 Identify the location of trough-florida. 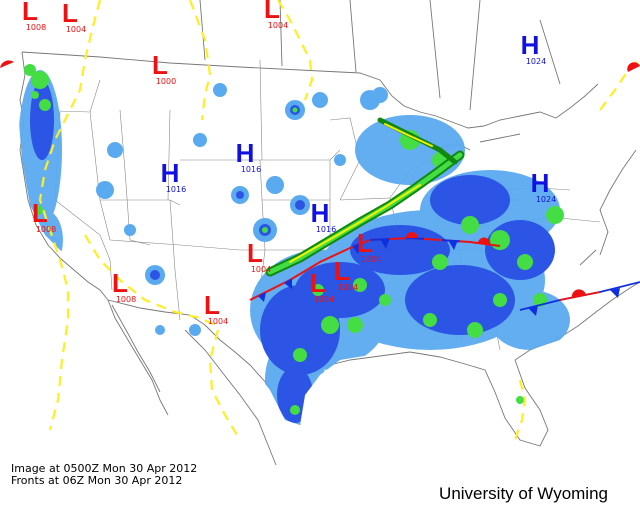
(520, 410).